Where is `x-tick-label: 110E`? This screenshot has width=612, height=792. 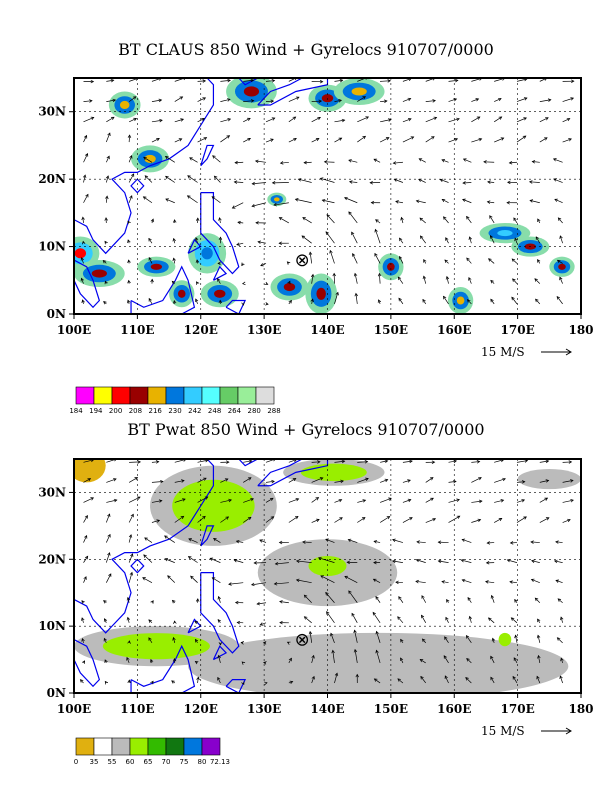 x-tick-label: 110E is located at coordinates (137, 330).